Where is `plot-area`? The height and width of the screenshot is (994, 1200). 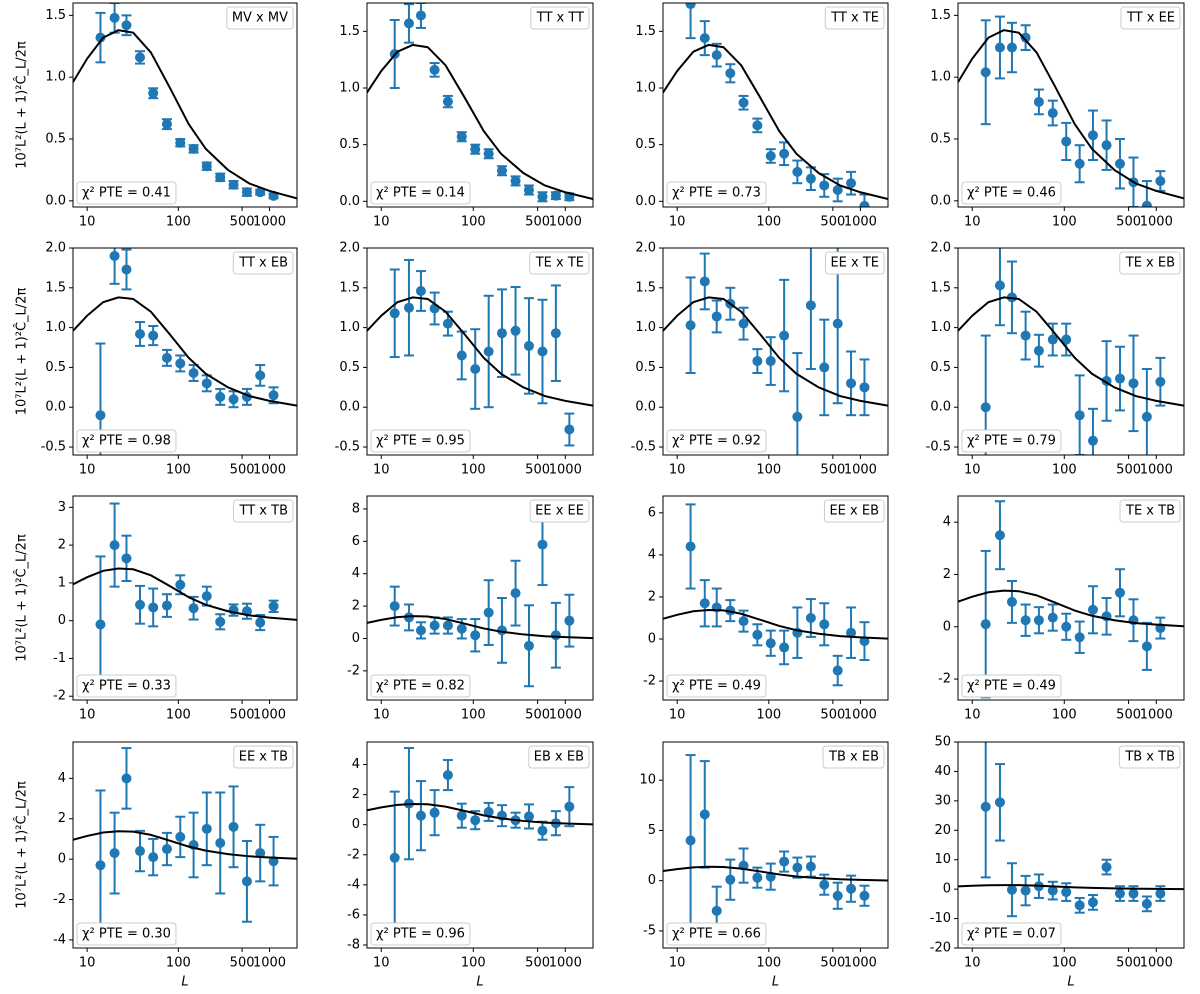
plot-area is located at coordinates (480, 595).